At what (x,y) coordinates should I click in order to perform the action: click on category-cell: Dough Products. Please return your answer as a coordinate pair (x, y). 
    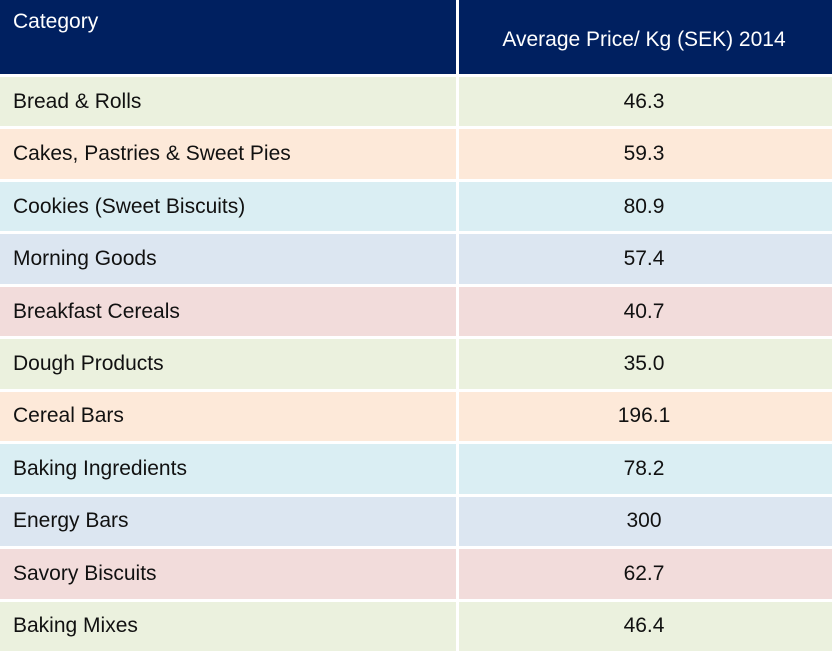
    Looking at the image, I should click on (88, 363).